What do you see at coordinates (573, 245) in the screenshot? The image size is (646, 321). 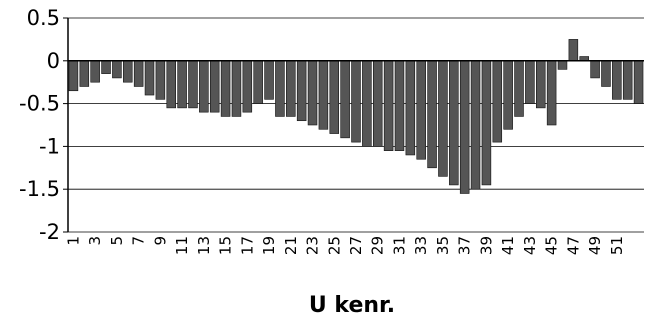 I see `x-tick-label: 47` at bounding box center [573, 245].